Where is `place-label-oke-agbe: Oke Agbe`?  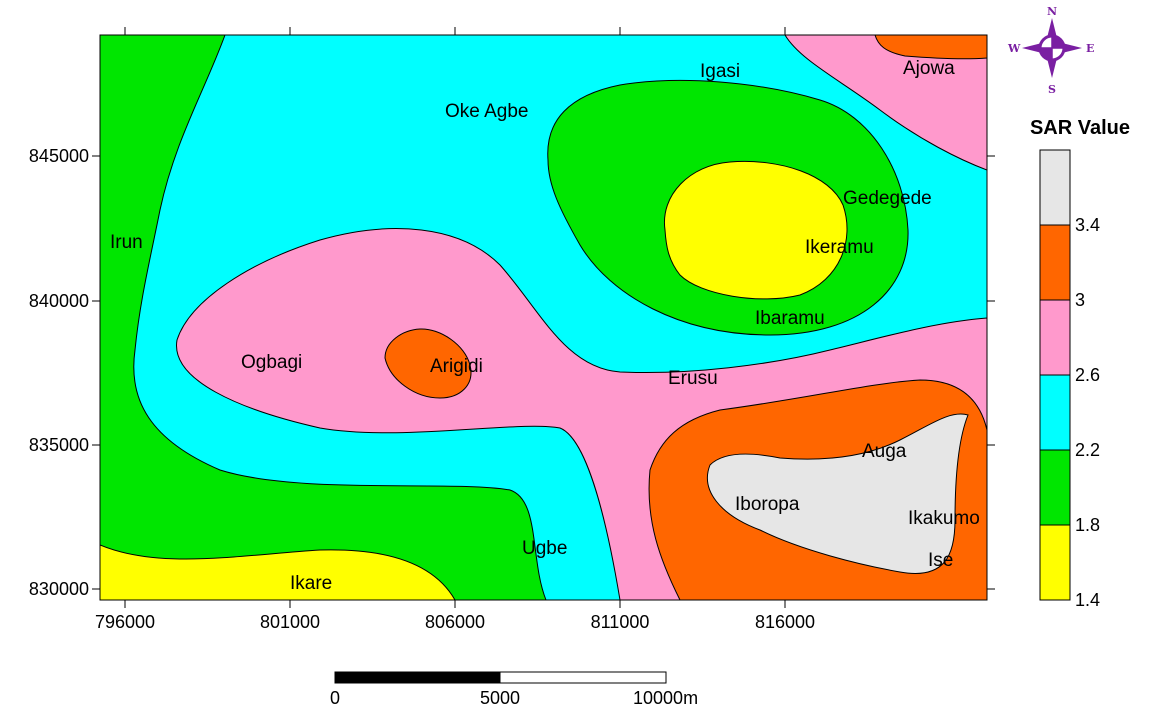 place-label-oke-agbe: Oke Agbe is located at coordinates (486, 111).